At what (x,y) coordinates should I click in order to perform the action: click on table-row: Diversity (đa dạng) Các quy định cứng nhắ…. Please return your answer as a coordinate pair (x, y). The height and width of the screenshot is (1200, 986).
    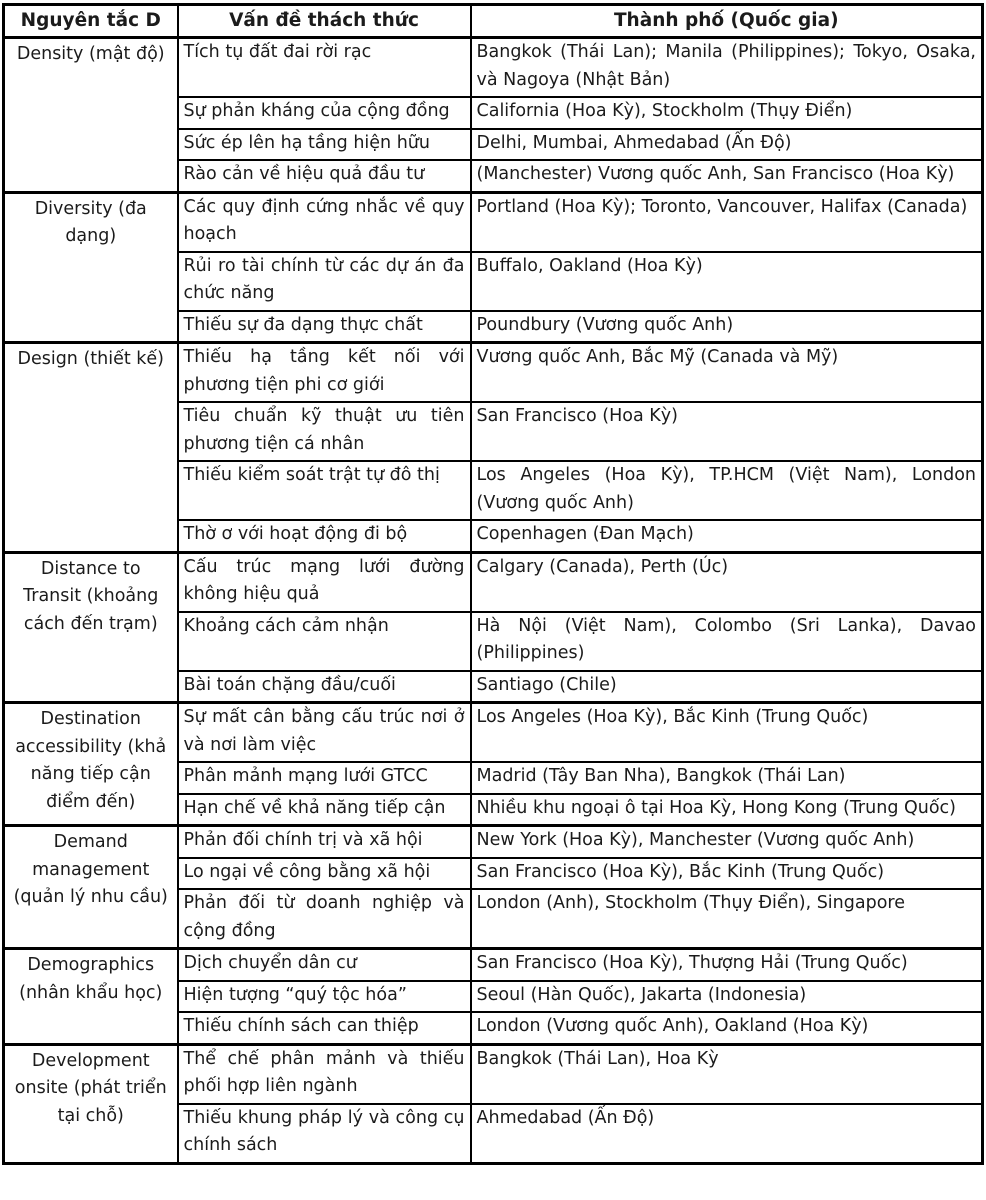
    Looking at the image, I should click on (493, 267).